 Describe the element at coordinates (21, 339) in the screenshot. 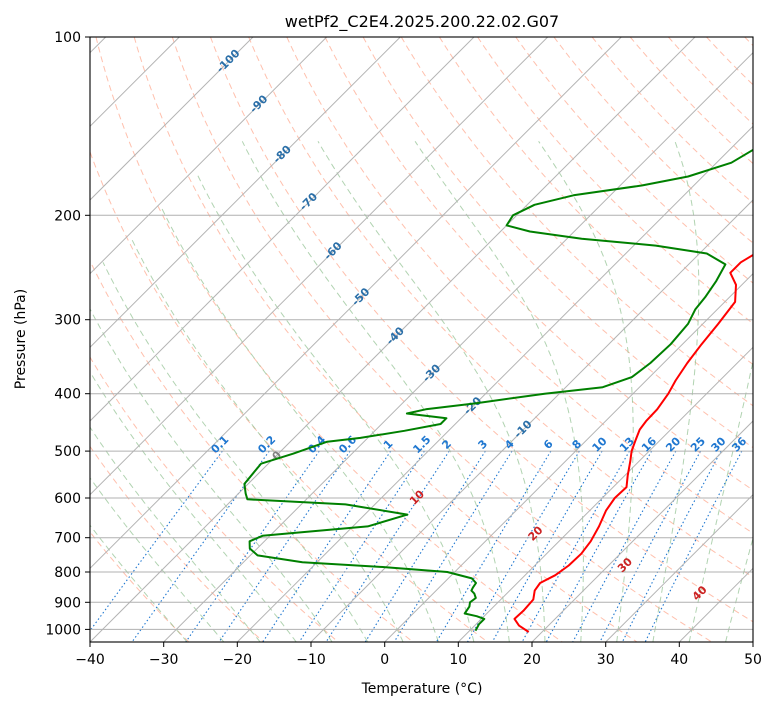

I see `y-axis-title: Pressure (hPa)` at that location.